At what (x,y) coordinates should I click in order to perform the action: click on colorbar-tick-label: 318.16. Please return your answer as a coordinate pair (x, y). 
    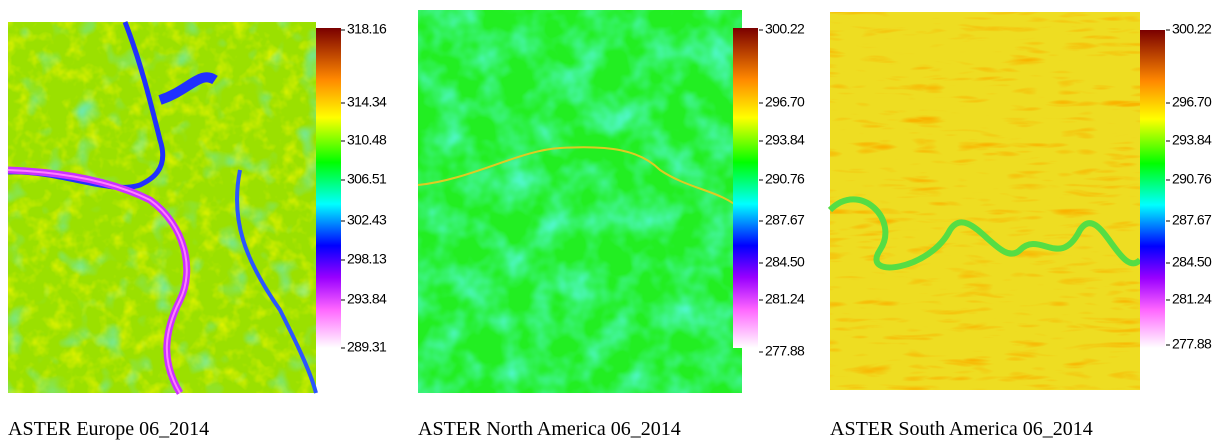
    Looking at the image, I should click on (367, 29).